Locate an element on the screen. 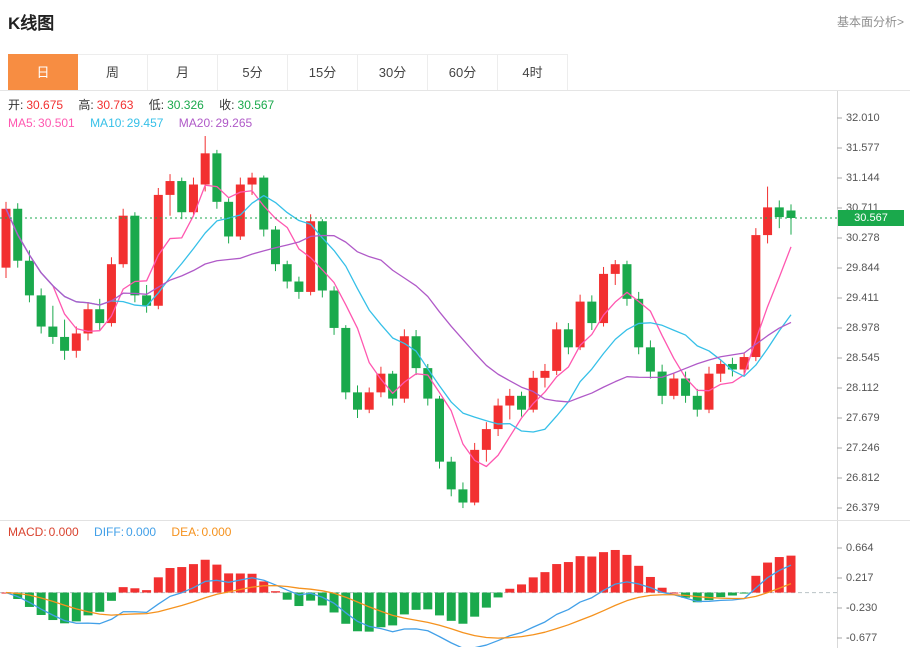  ma10-value: 29.457 is located at coordinates (145, 123).